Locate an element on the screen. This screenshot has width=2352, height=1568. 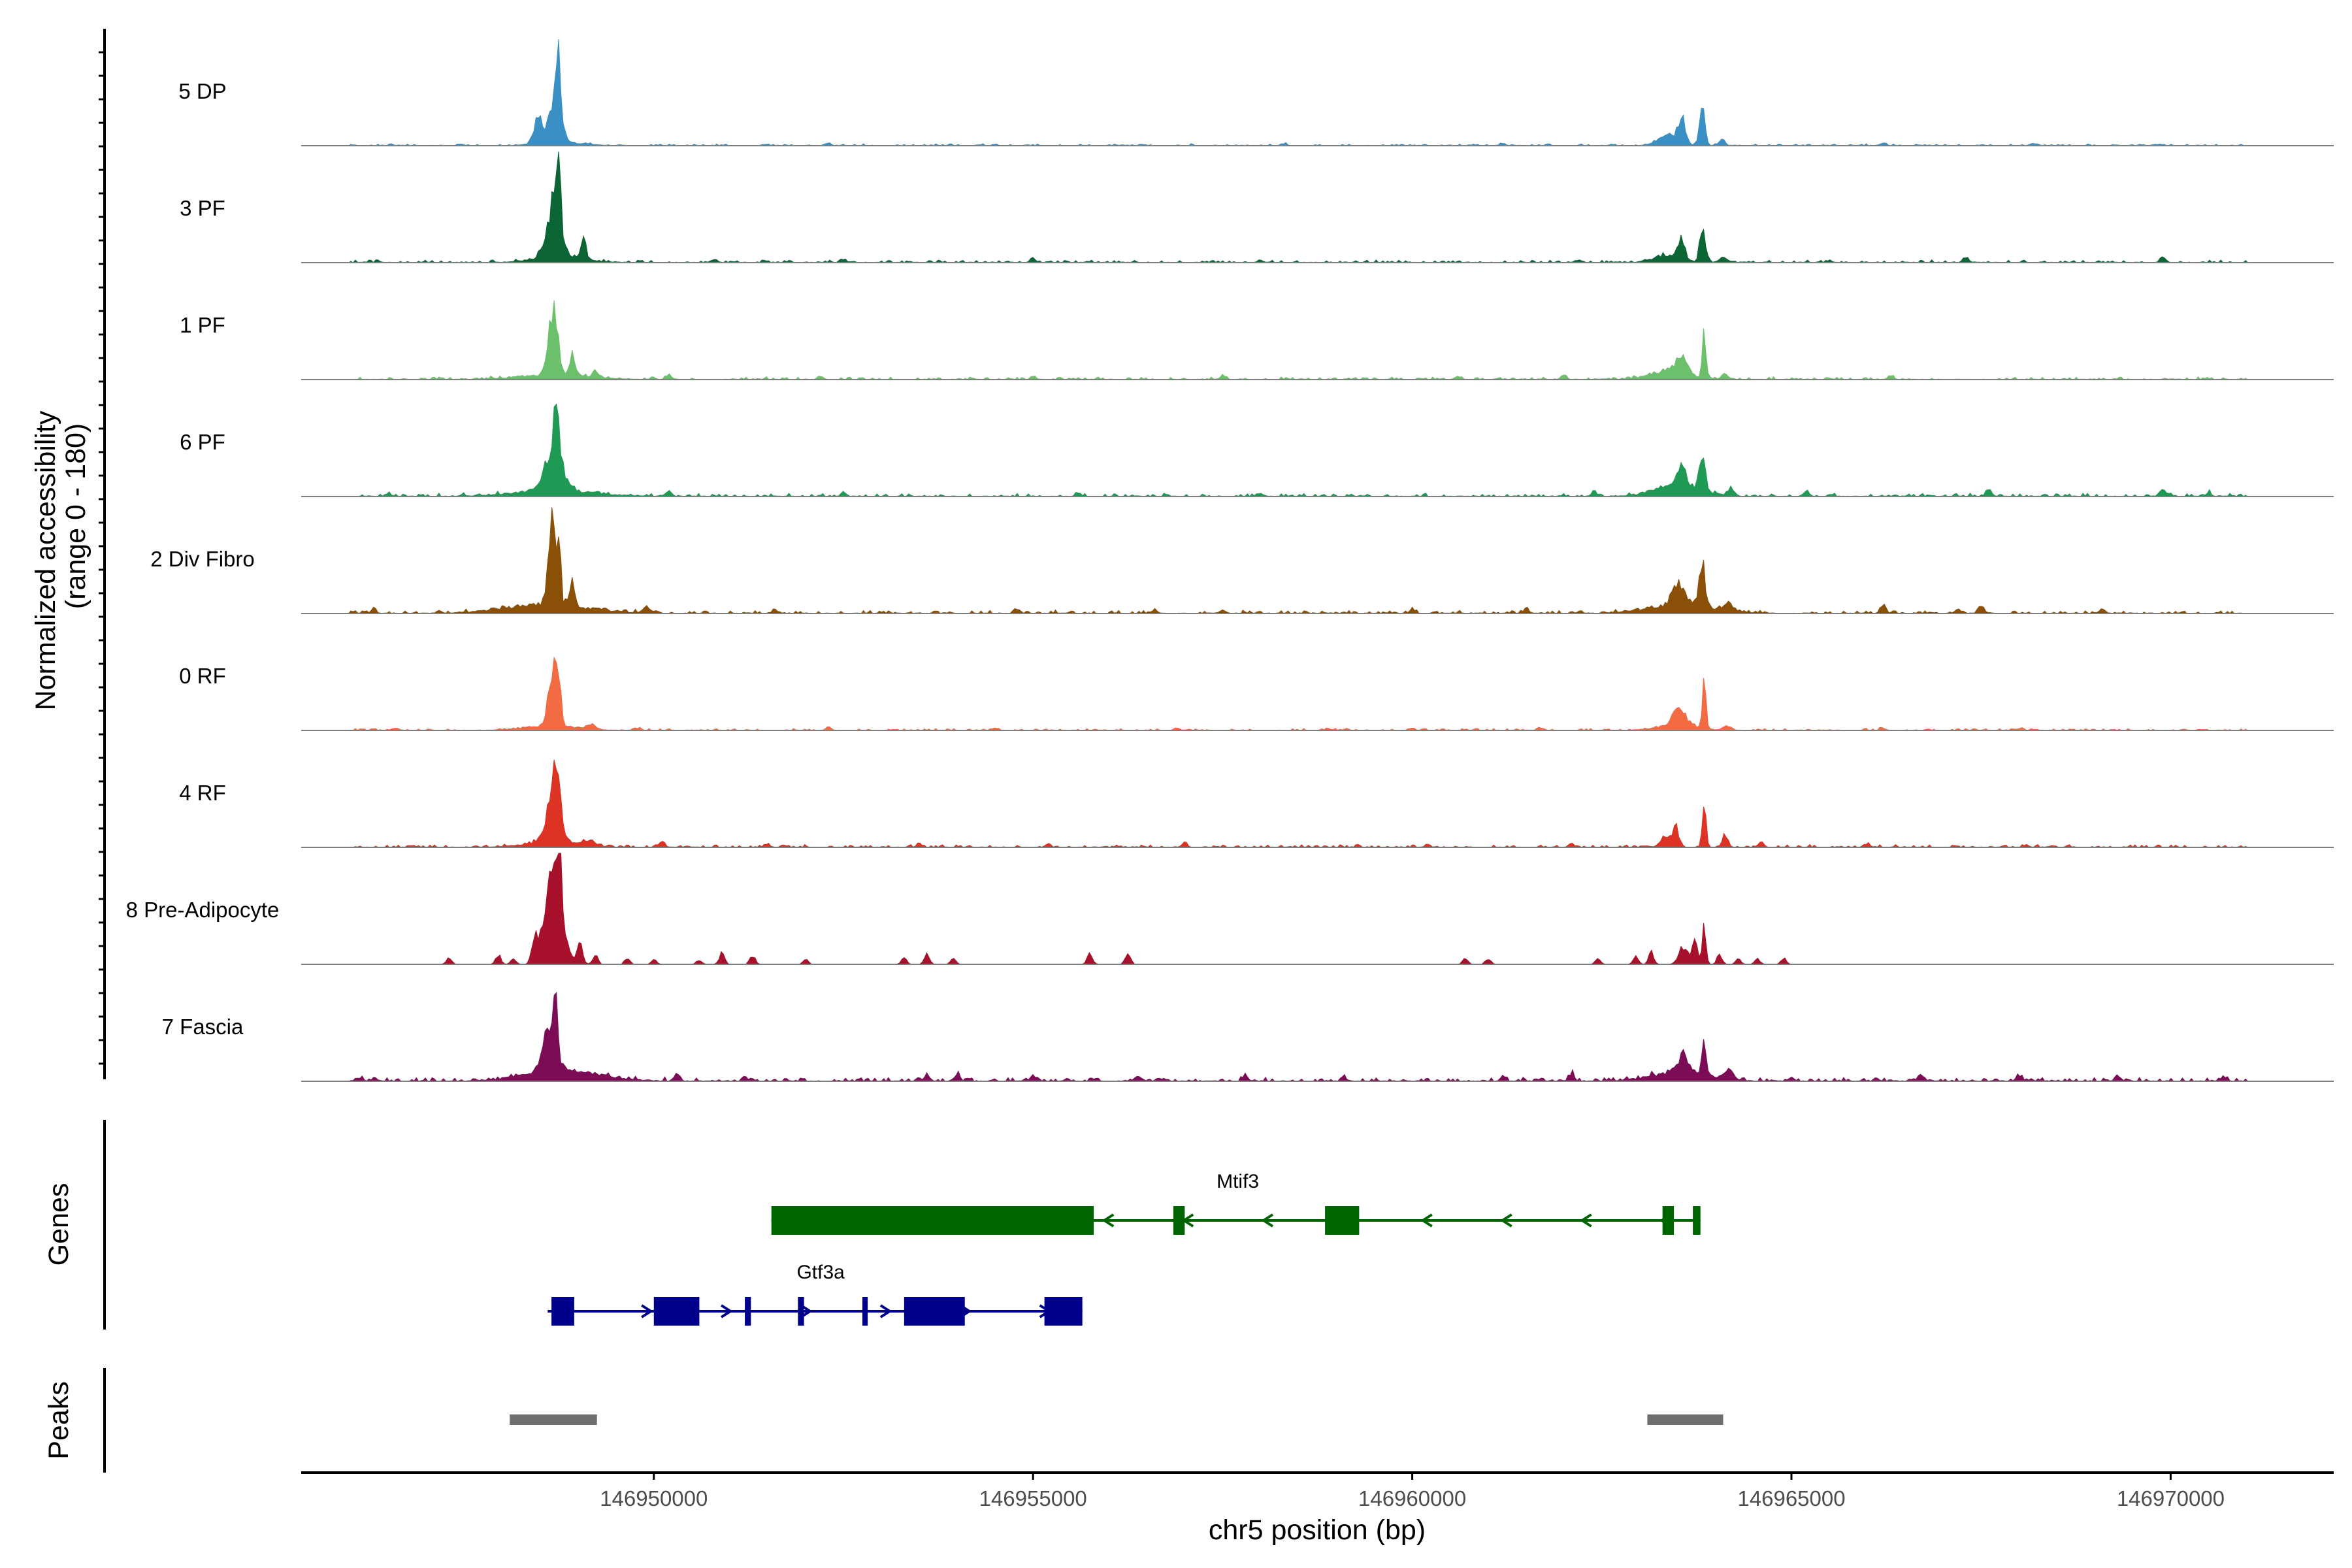
peak-regions is located at coordinates (1116, 1419).